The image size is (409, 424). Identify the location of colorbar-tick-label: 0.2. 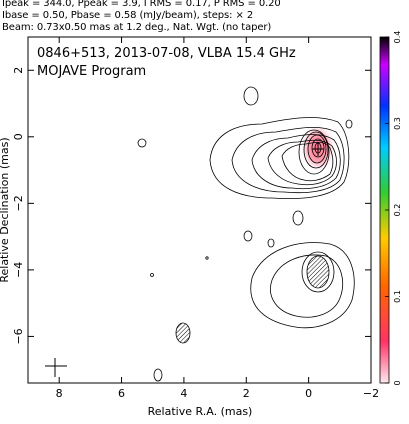
(397, 210).